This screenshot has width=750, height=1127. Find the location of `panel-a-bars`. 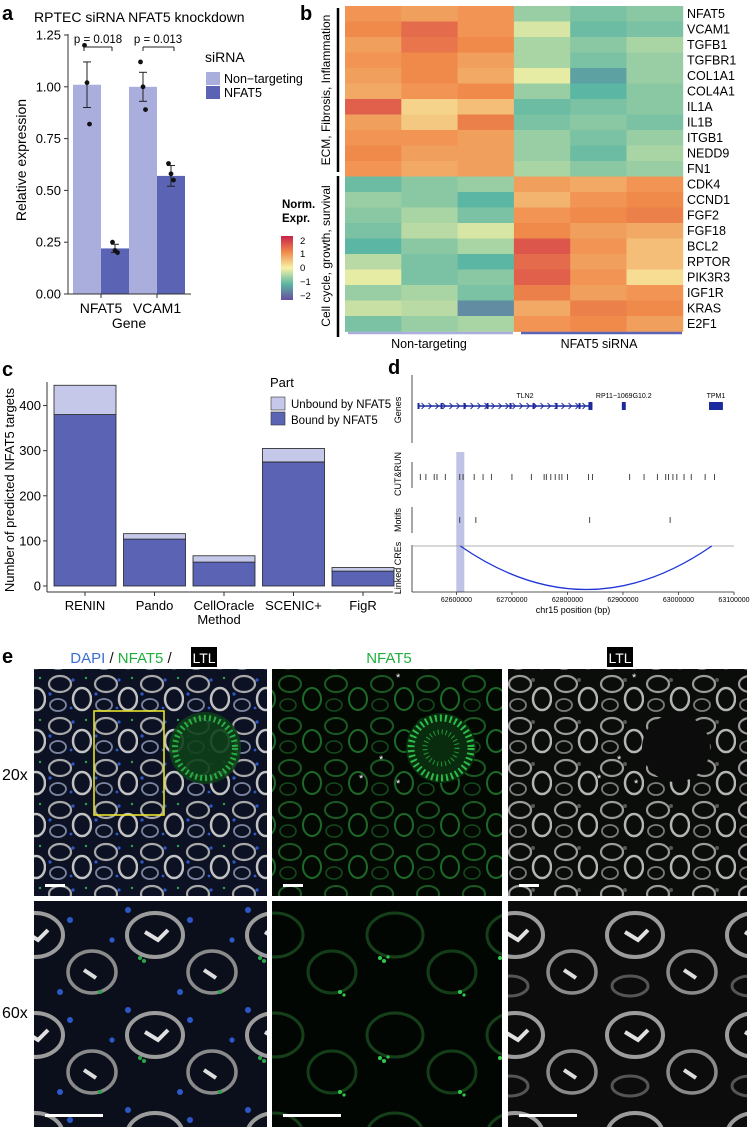

panel-a-bars is located at coordinates (129, 168).